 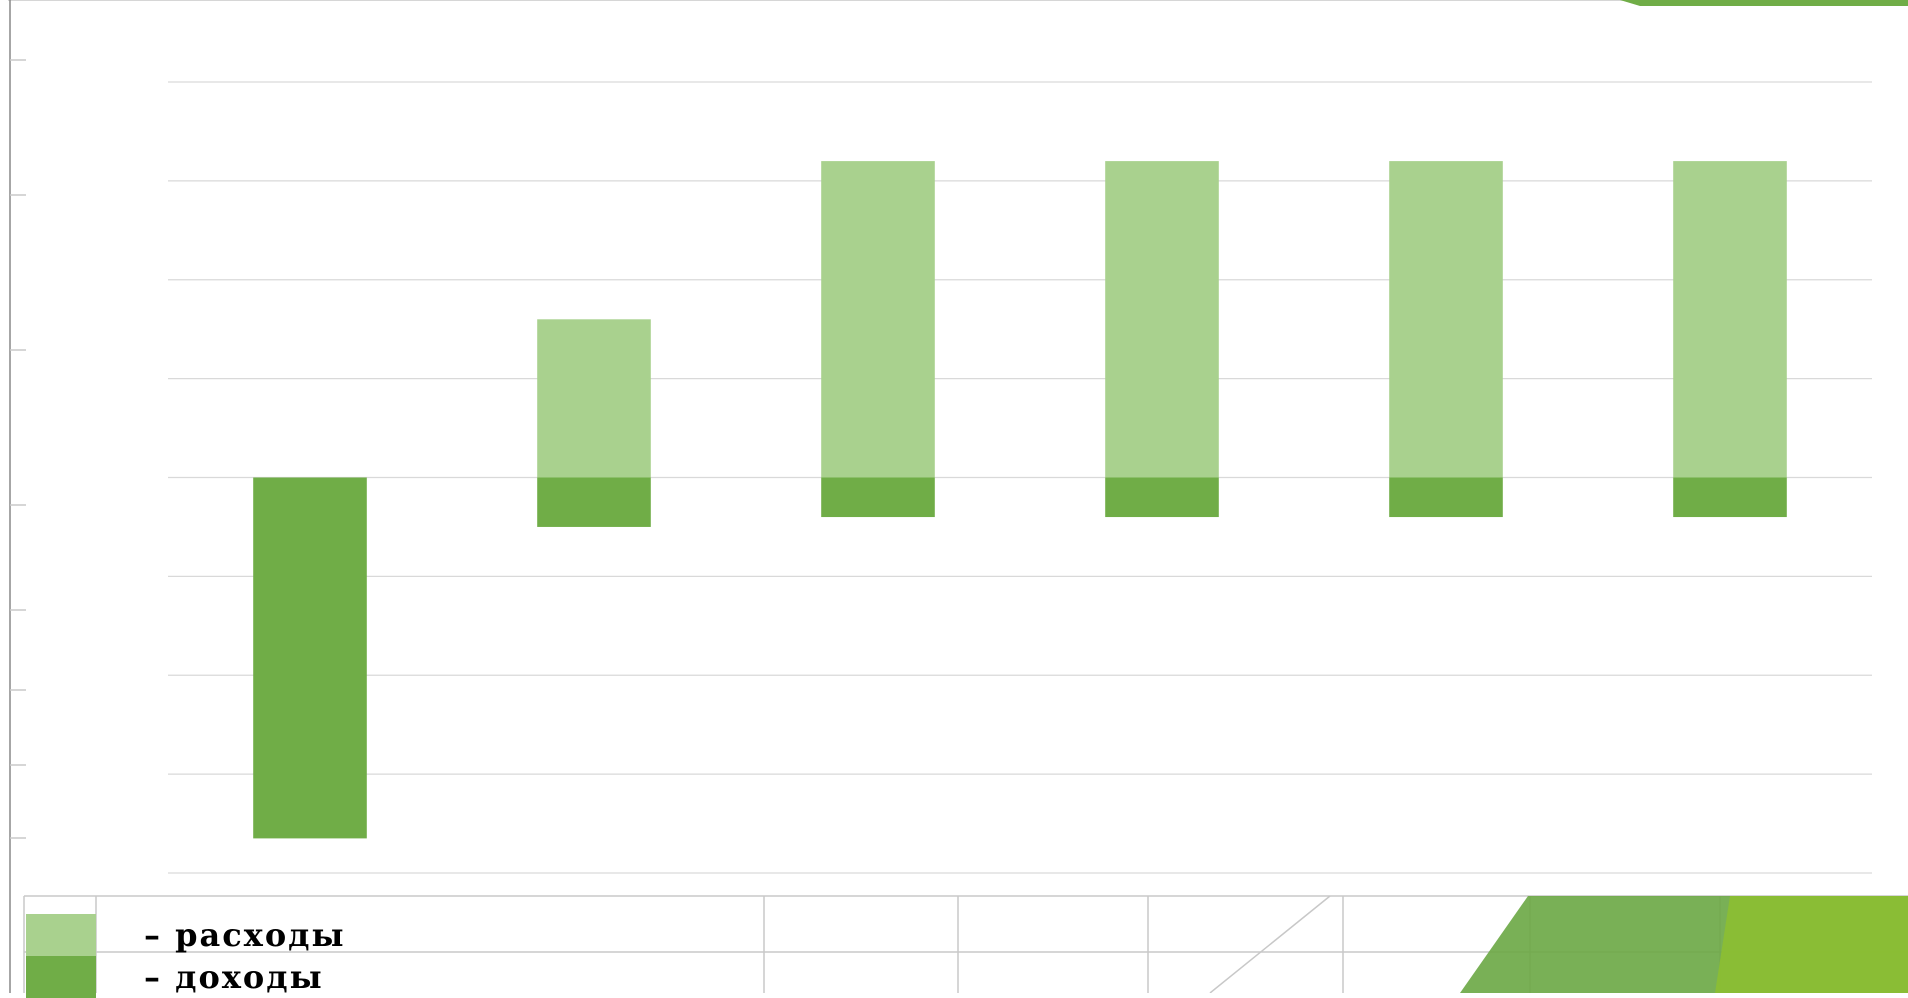 I want to click on decor-triangle-light, so click(x=1811, y=944).